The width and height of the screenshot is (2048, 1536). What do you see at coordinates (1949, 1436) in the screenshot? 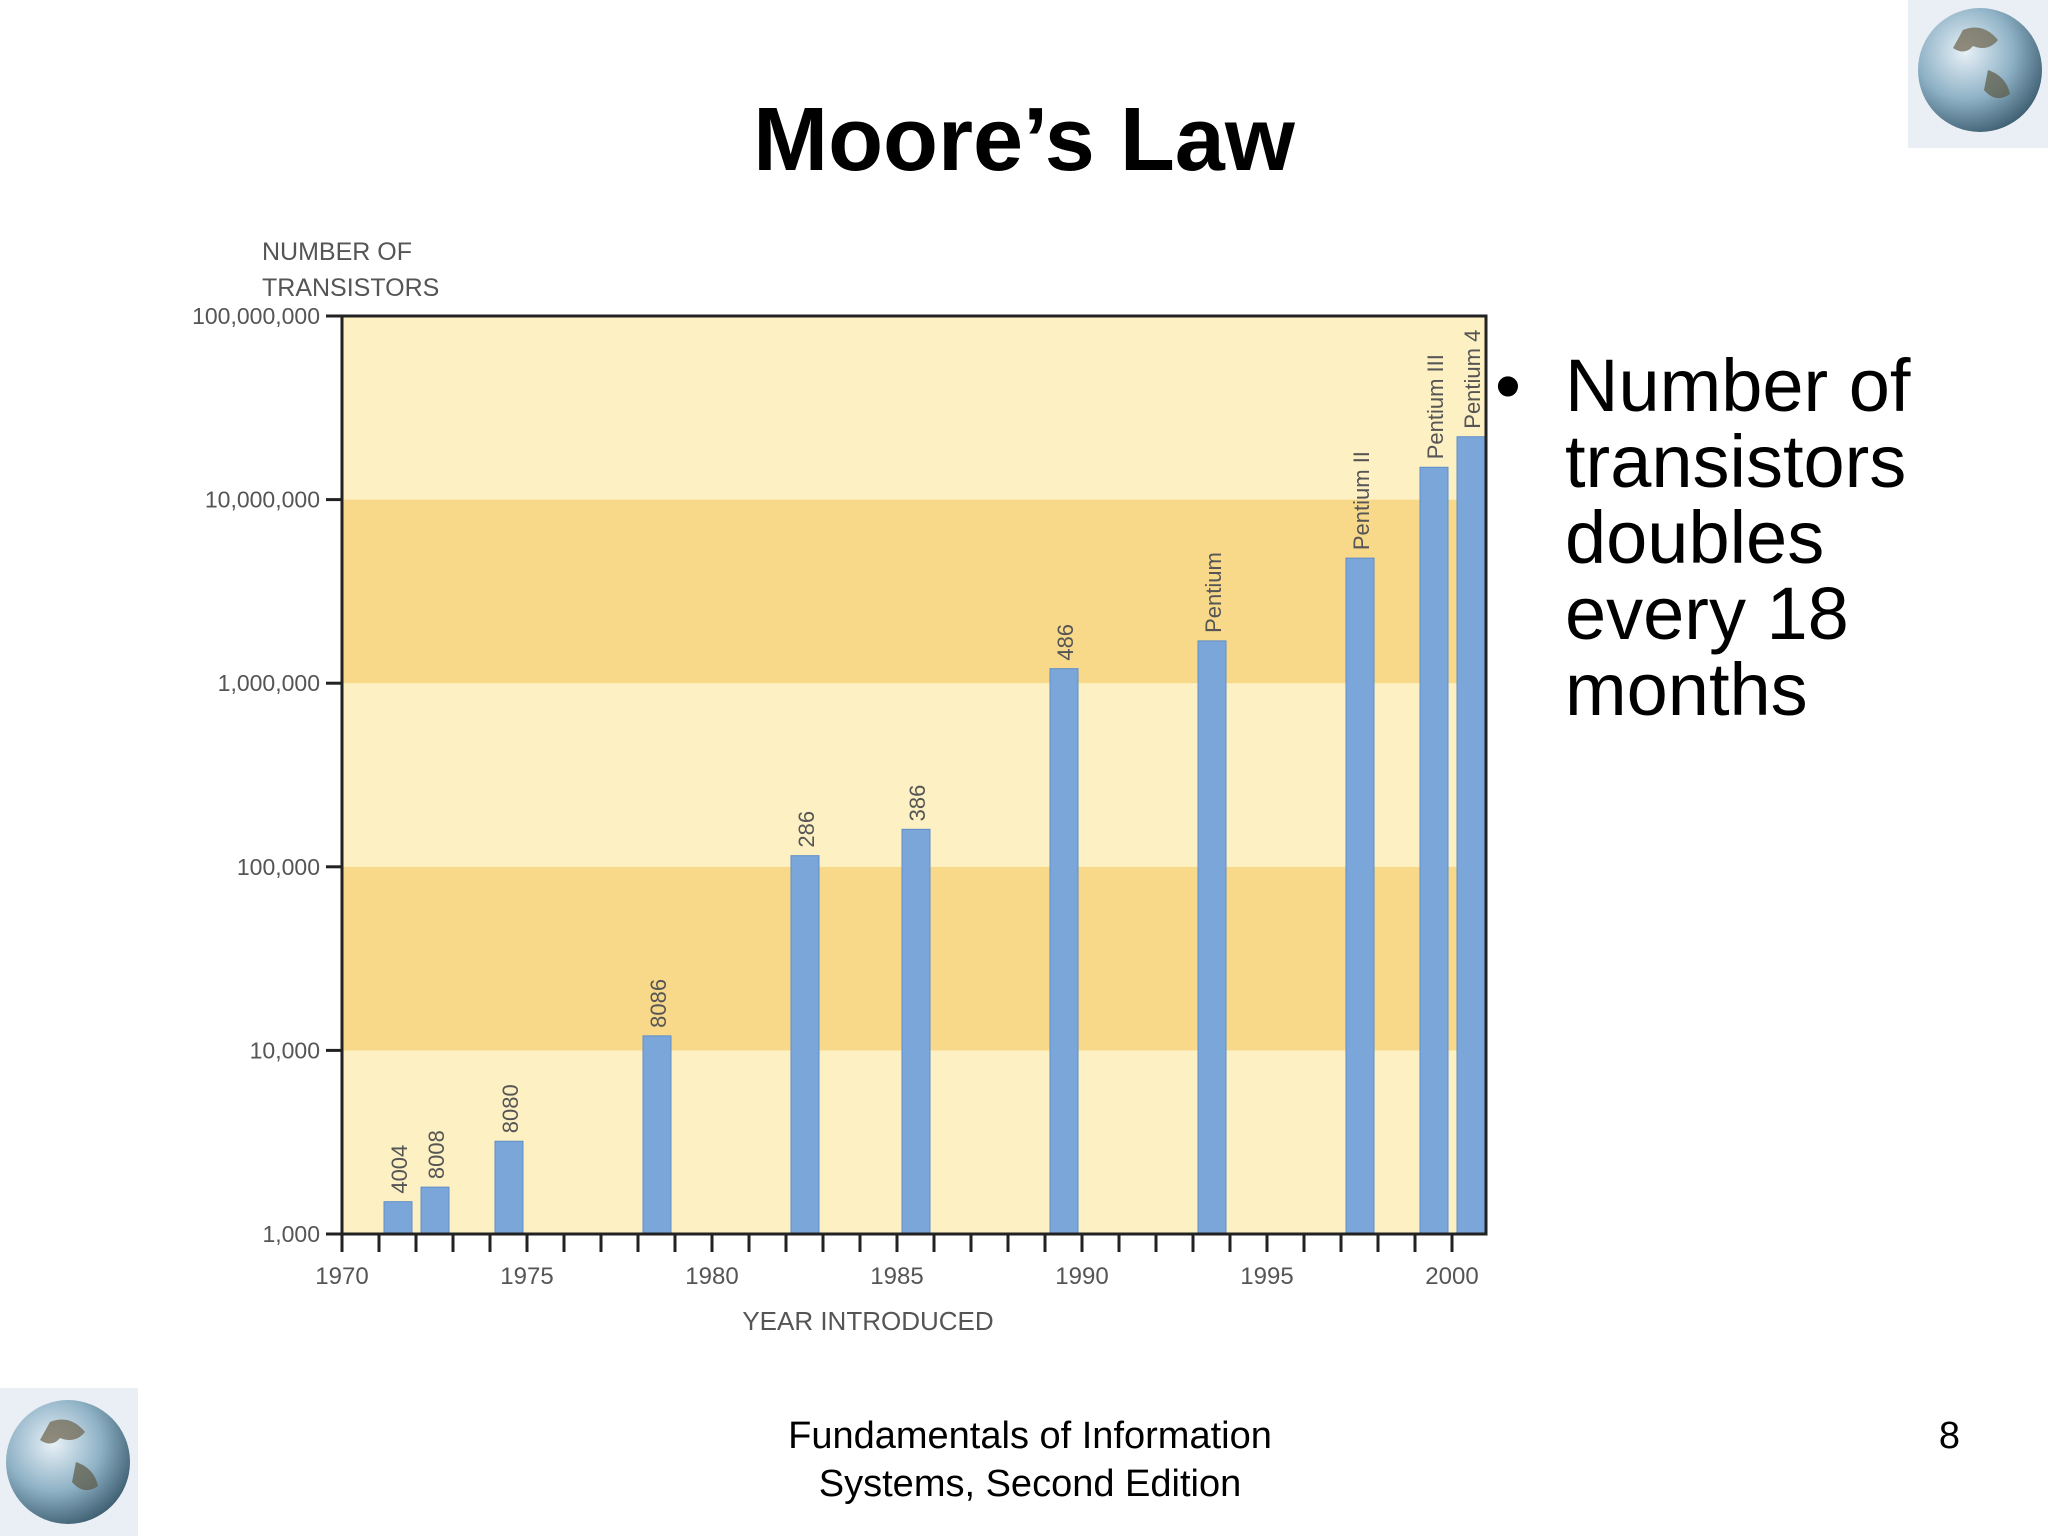
I see `page-number: 8` at bounding box center [1949, 1436].